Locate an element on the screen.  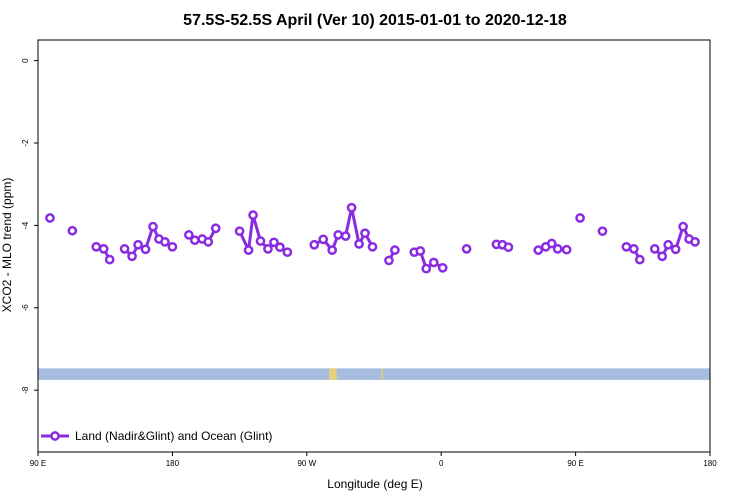
legend-marker is located at coordinates (55, 436).